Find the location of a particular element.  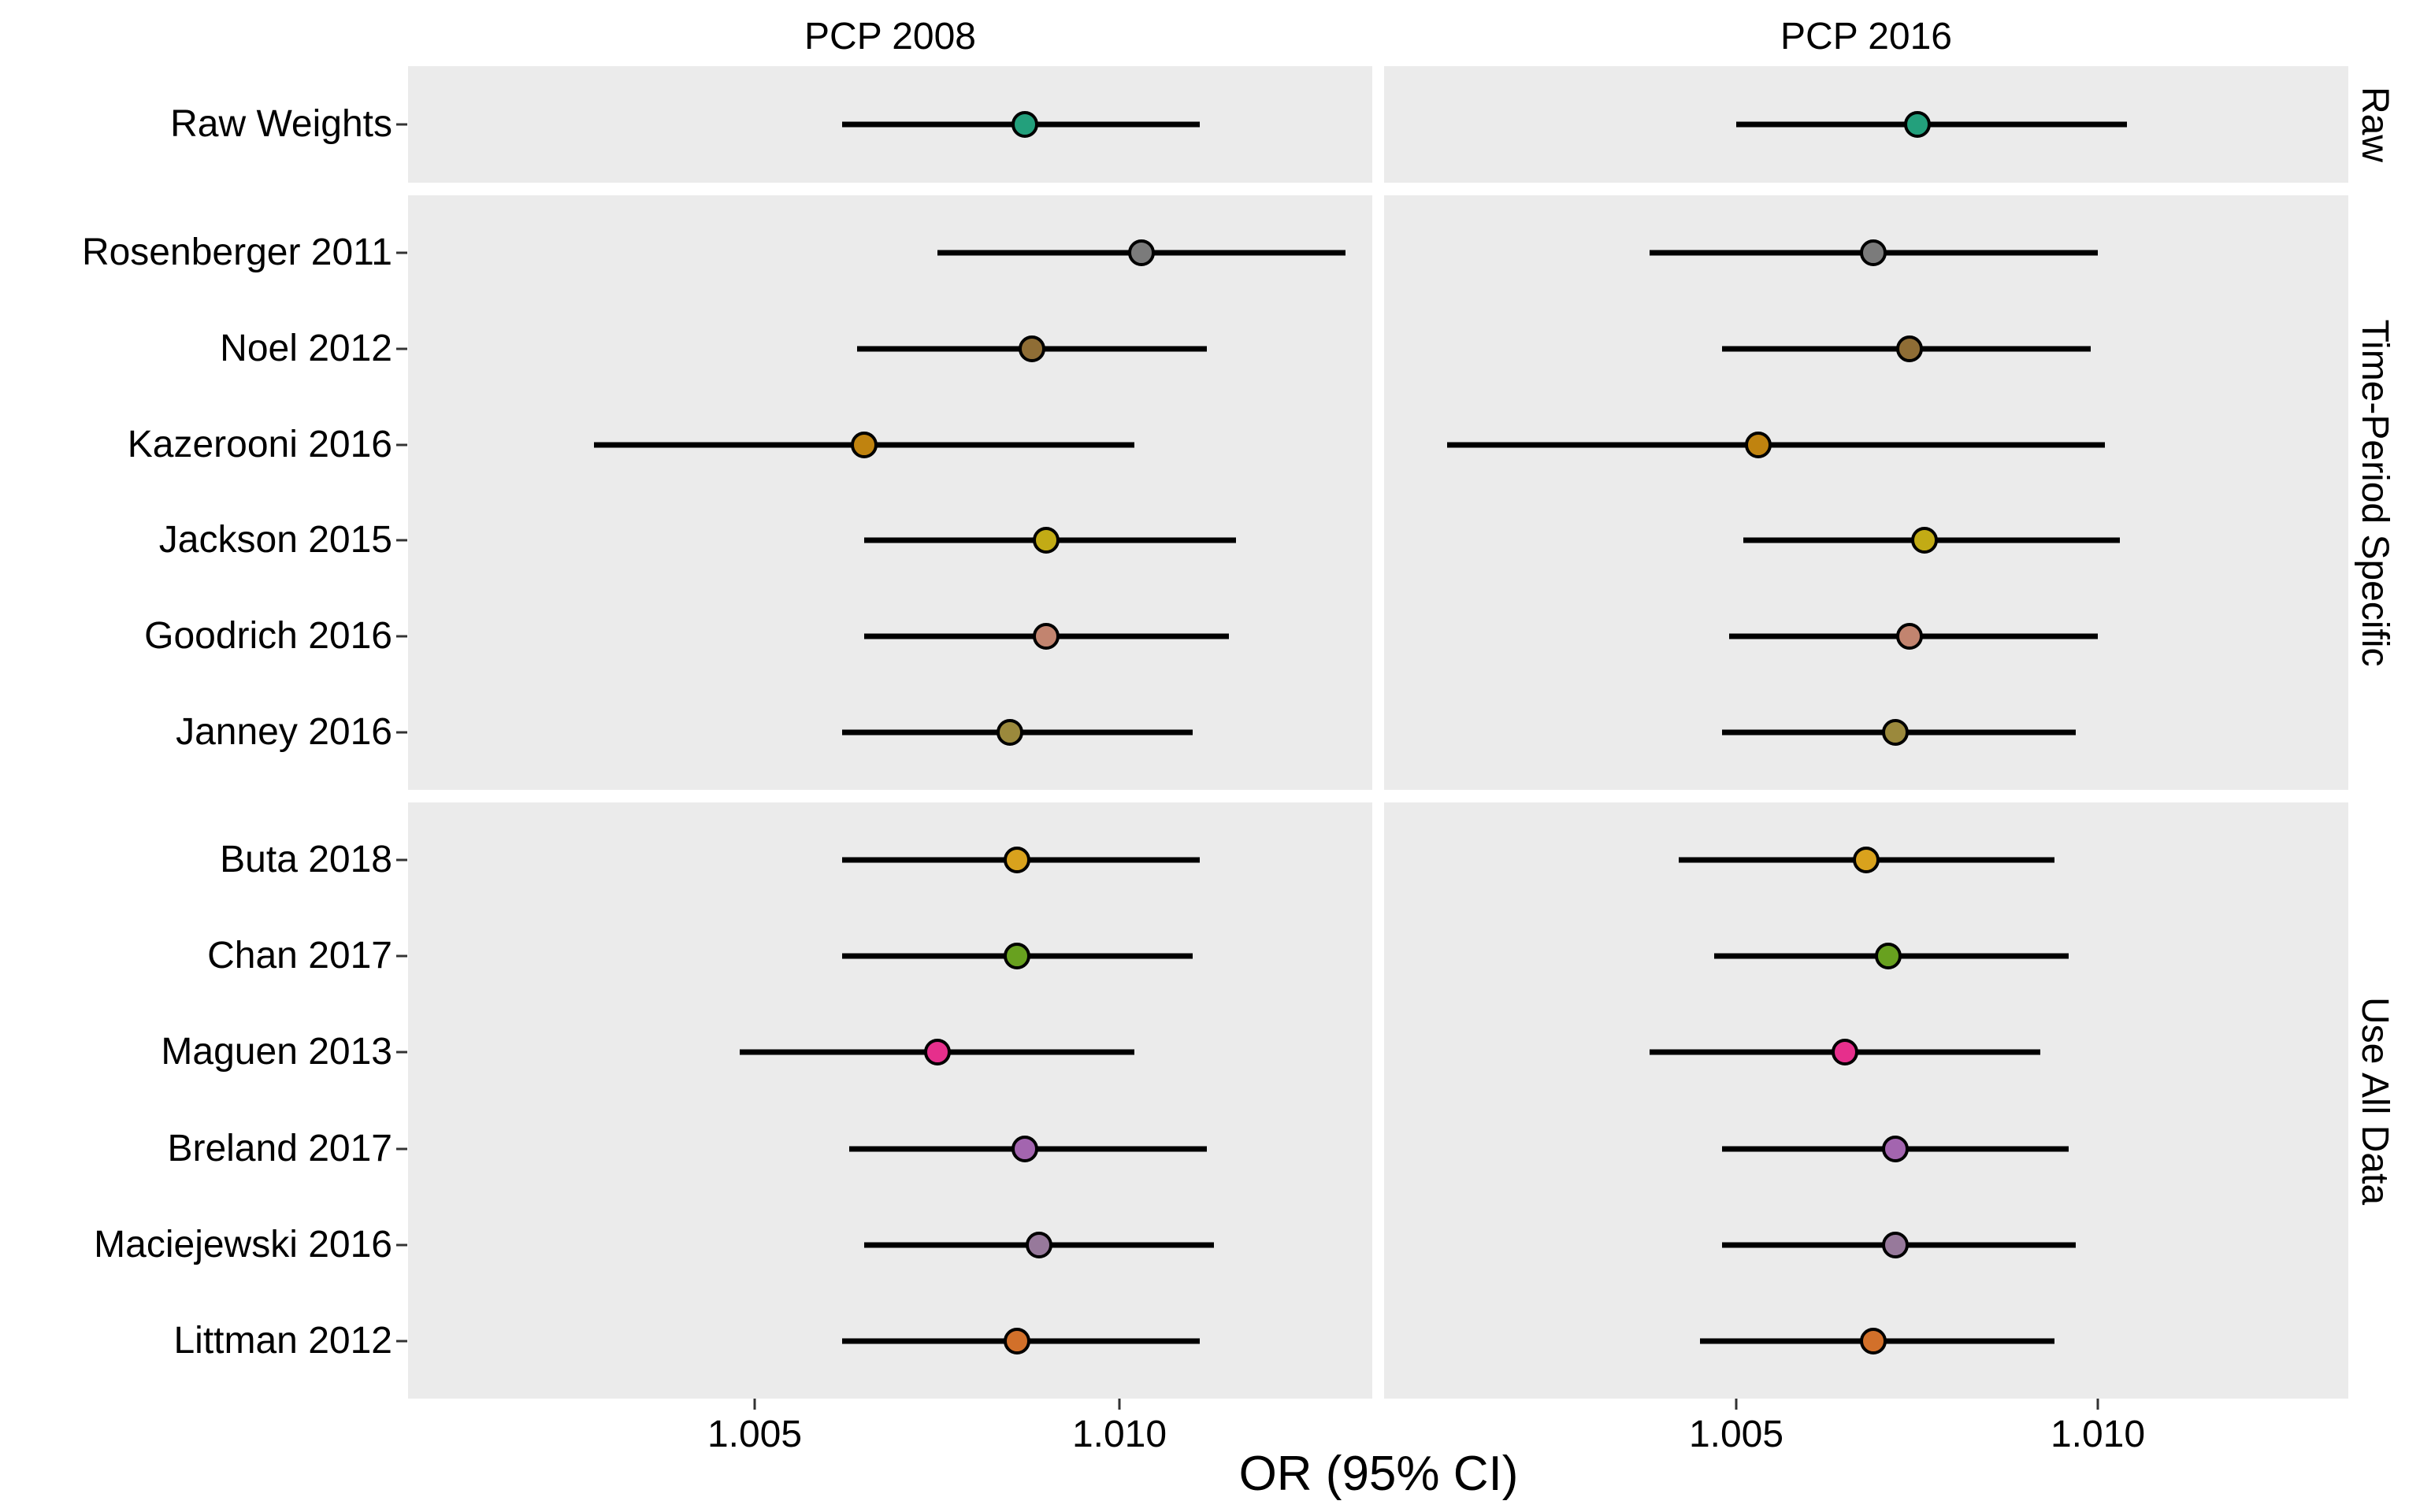

facet-strip-label-raw: Raw is located at coordinates (2375, 124).